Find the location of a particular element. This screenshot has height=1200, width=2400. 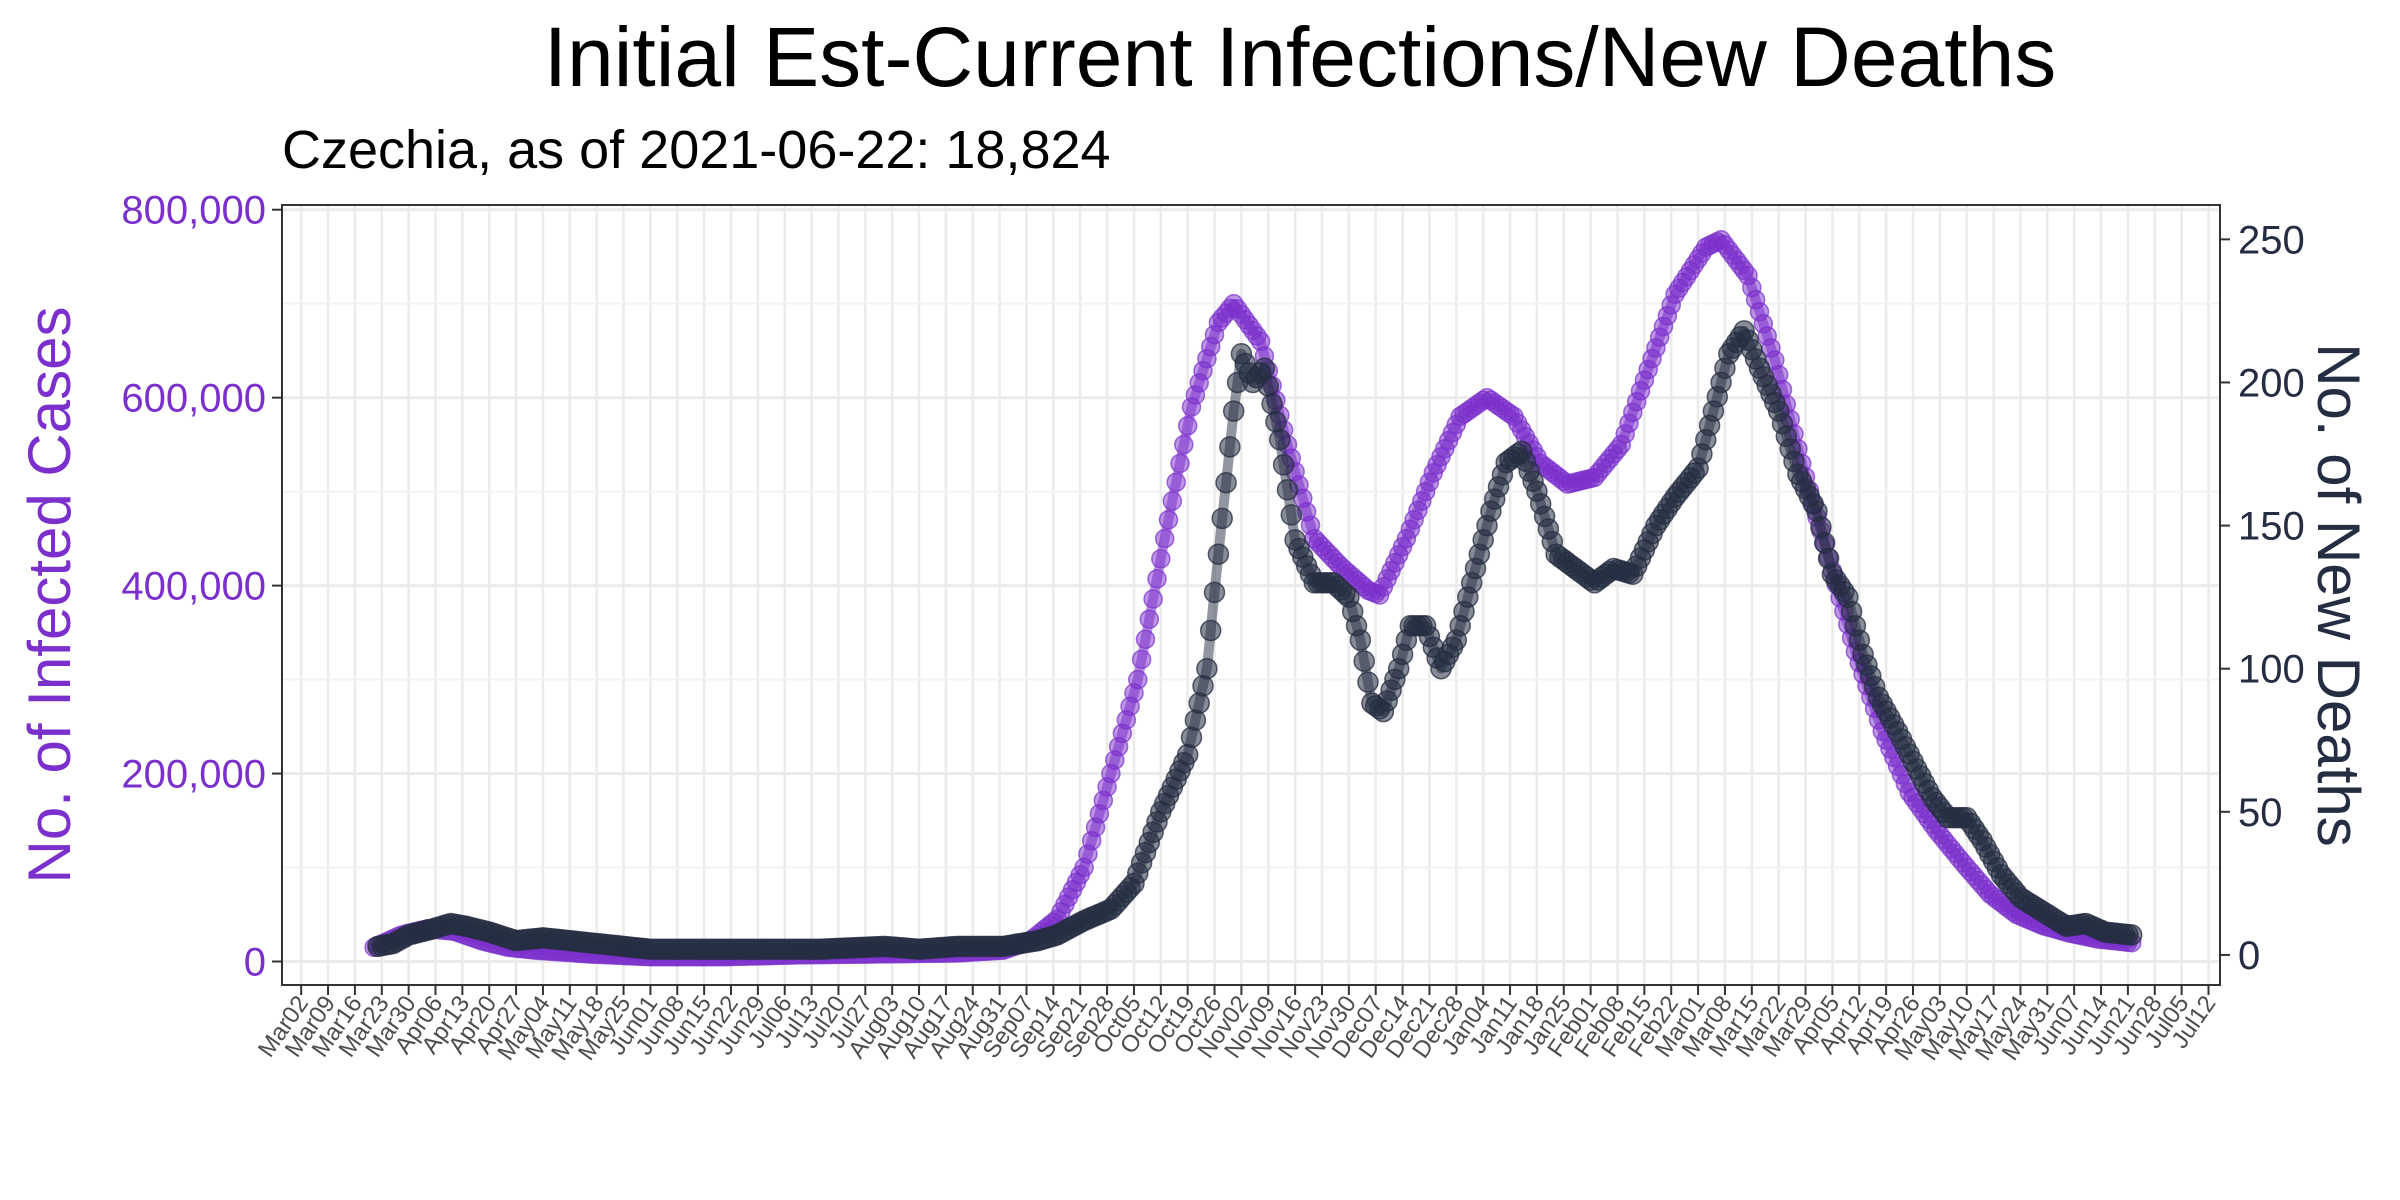

y-left-tick-label: 400,000 is located at coordinates (193, 587).